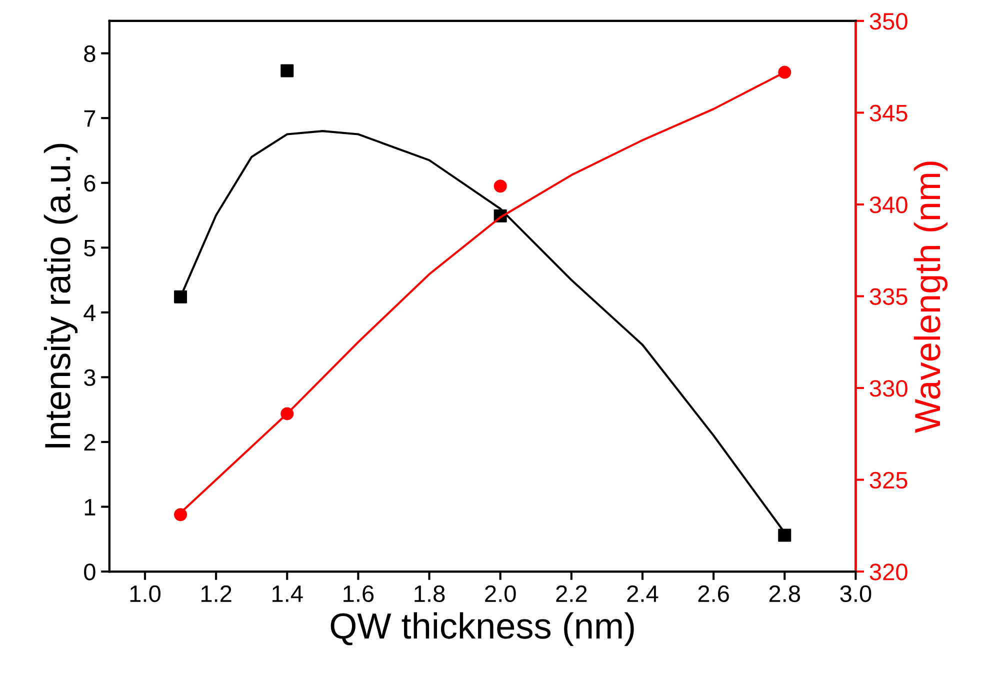 The height and width of the screenshot is (697, 995). What do you see at coordinates (889, 113) in the screenshot?
I see `y2-tick-label: 345` at bounding box center [889, 113].